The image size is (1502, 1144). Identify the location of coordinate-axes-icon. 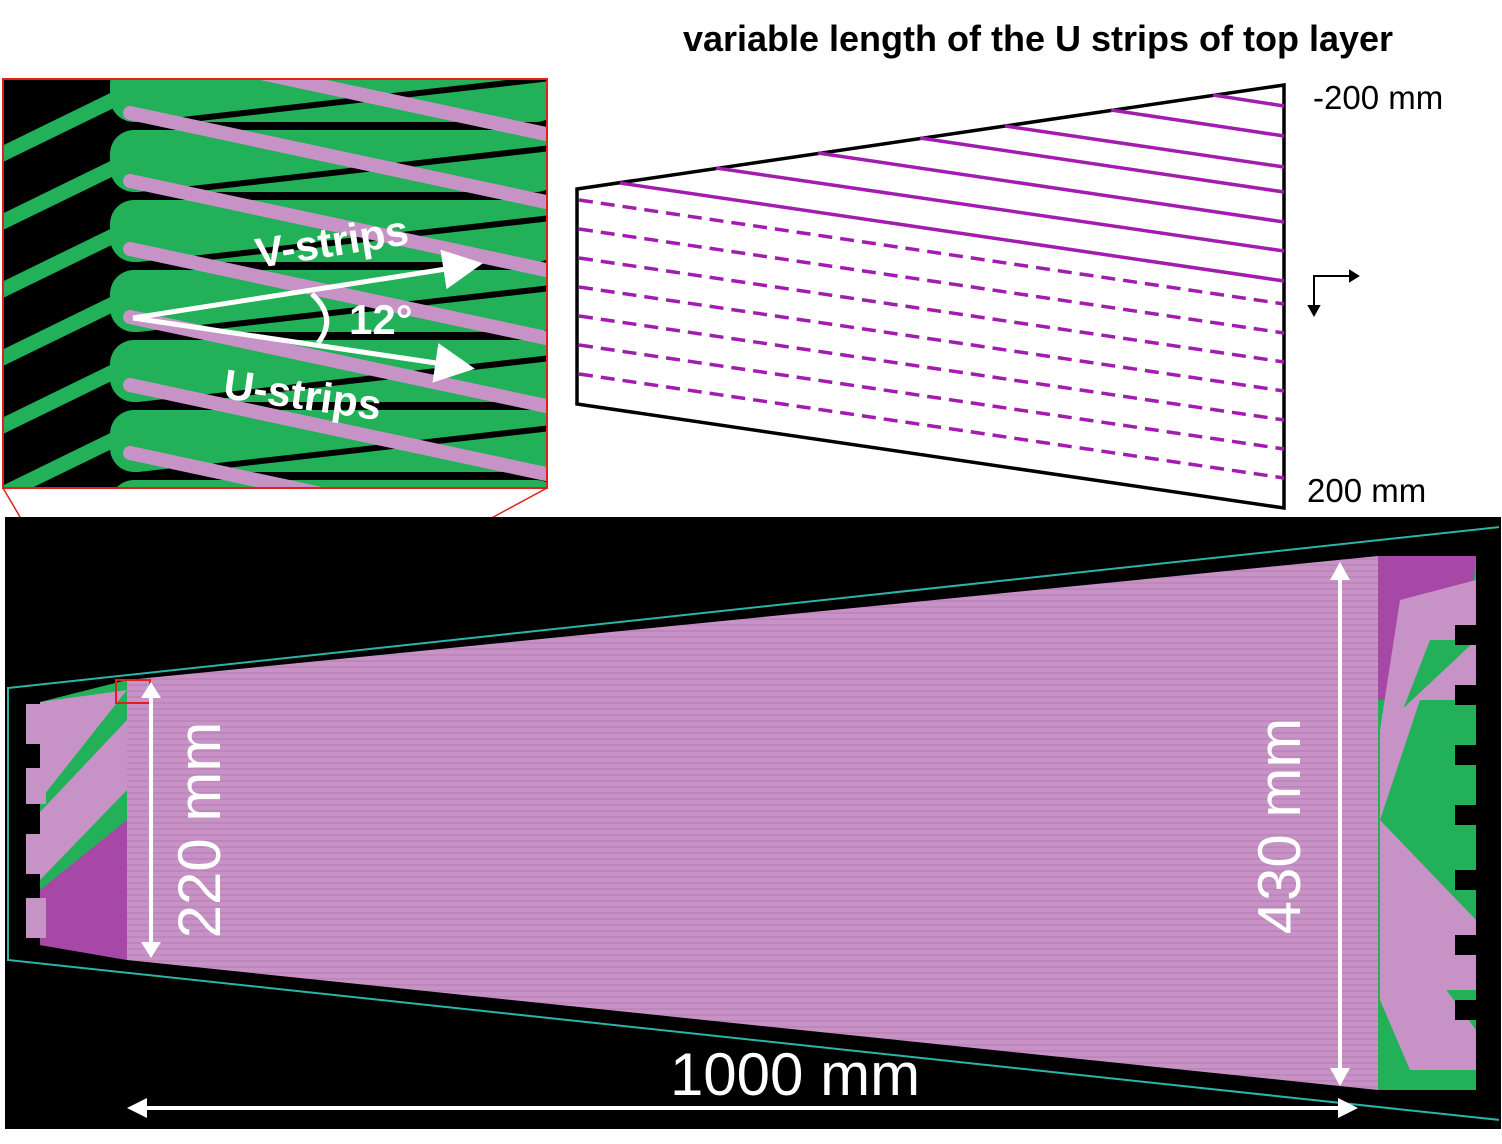
(1333, 293).